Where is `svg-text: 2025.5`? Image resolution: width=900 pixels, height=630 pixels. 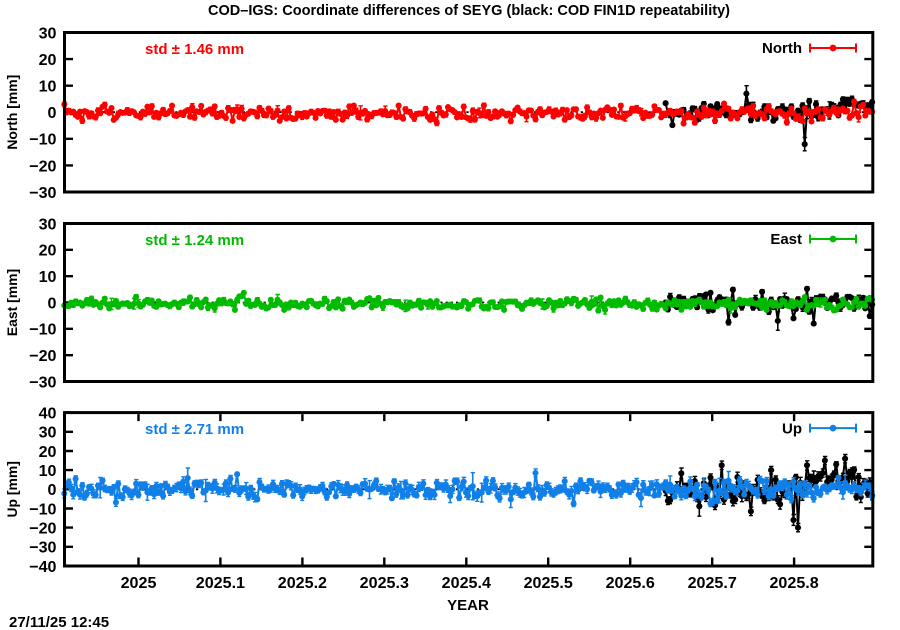 svg-text: 2025.5 is located at coordinates (548, 583).